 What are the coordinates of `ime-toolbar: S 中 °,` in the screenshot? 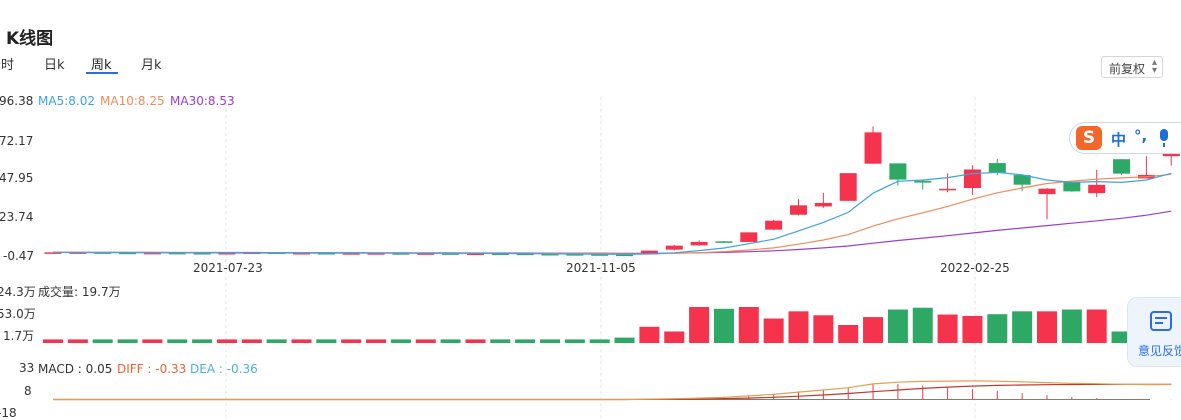 It's located at (1125, 138).